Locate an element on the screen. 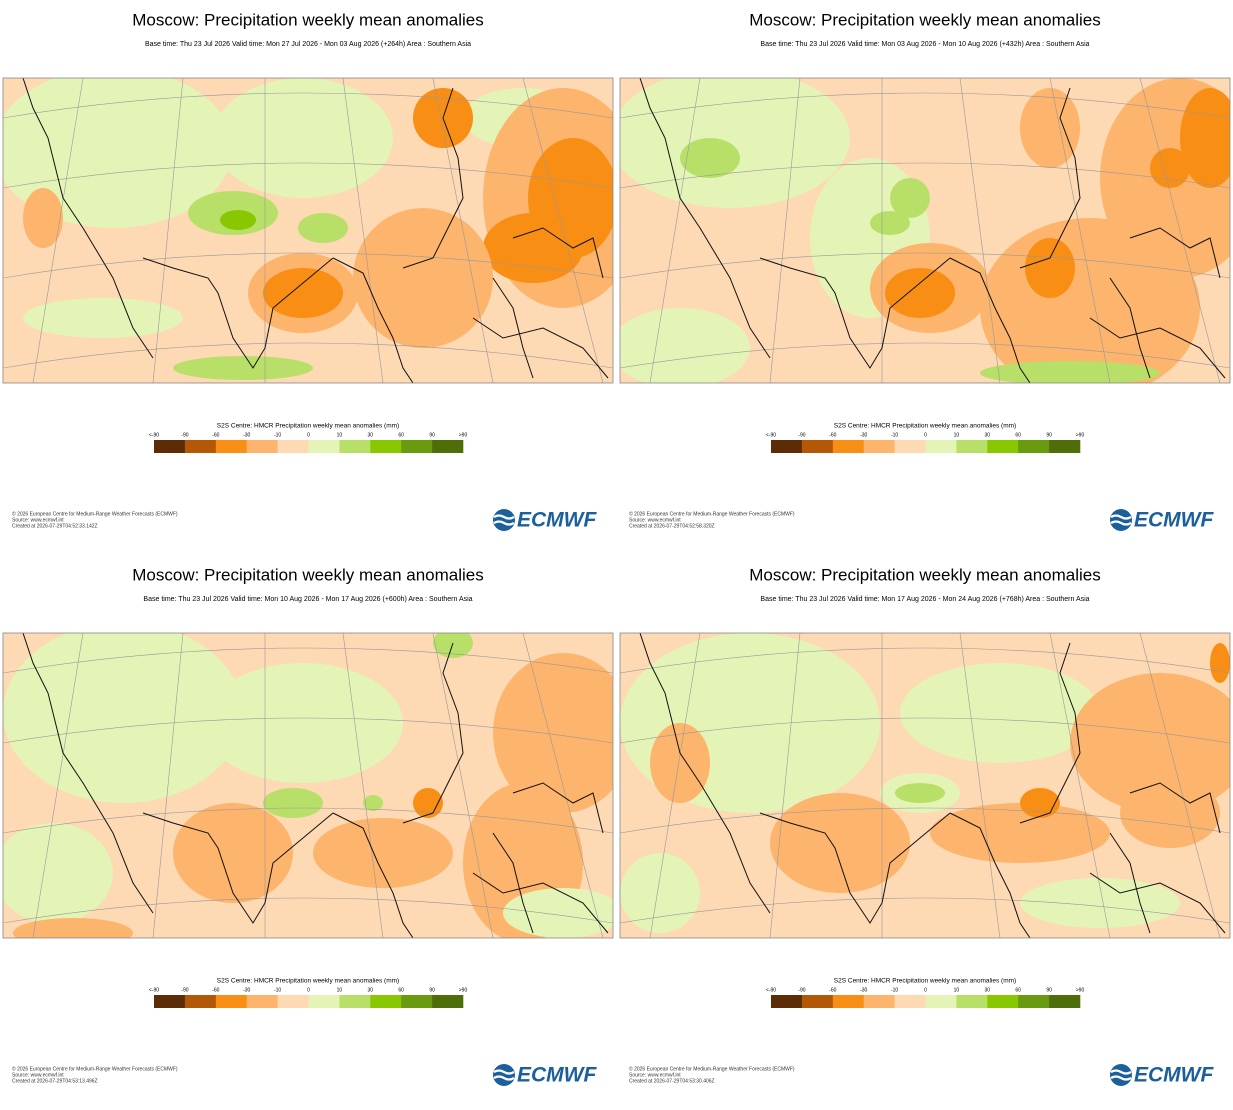 Image resolution: width=1233 pixels, height=1110 pixels. legend-label: -10 is located at coordinates (894, 990).